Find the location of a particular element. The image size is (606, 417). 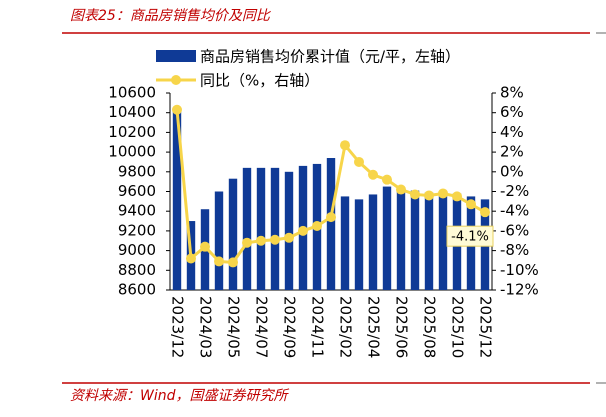

source: 资料来源：Wind，国盛证券研究所 is located at coordinates (179, 396).